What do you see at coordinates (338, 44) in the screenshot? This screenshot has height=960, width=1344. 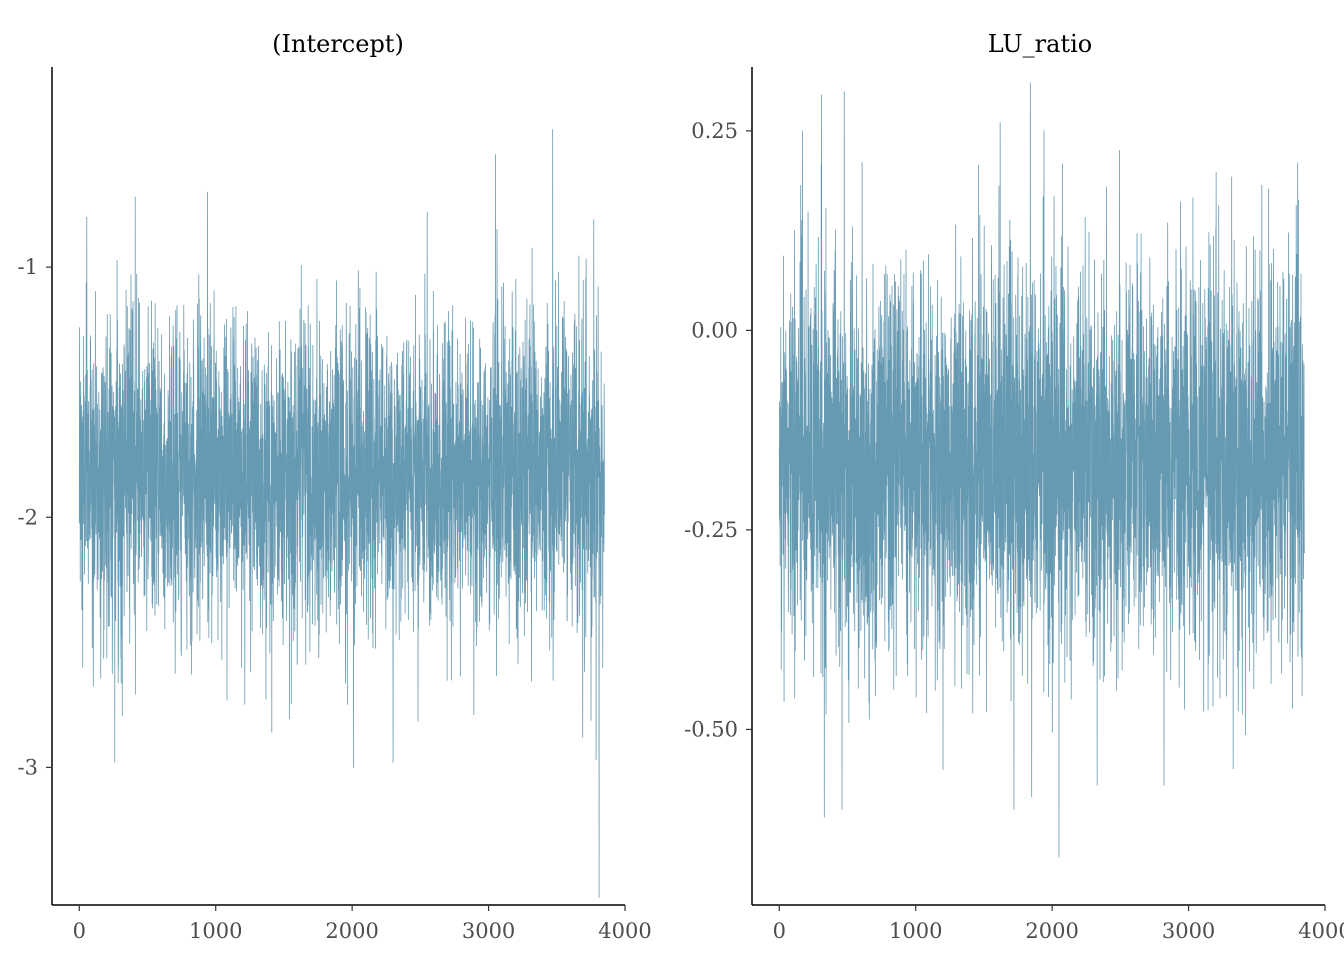 I see `panel-title: (Intercept)` at bounding box center [338, 44].